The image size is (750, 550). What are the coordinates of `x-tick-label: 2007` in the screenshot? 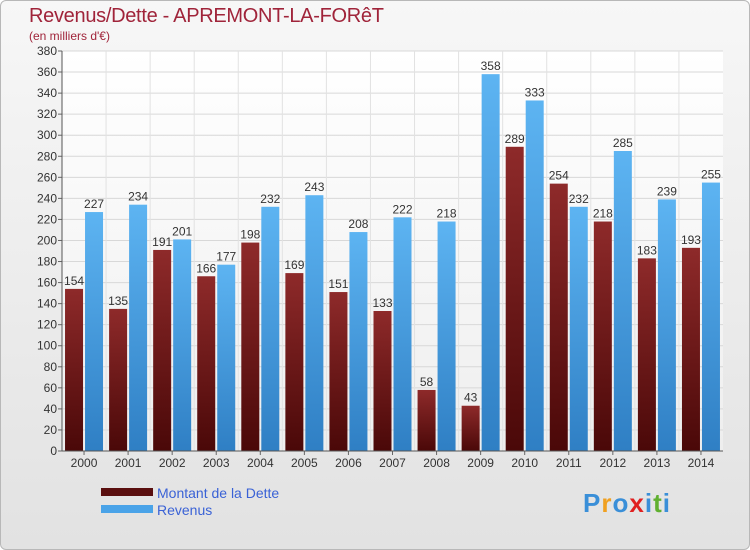 It's located at (392, 463).